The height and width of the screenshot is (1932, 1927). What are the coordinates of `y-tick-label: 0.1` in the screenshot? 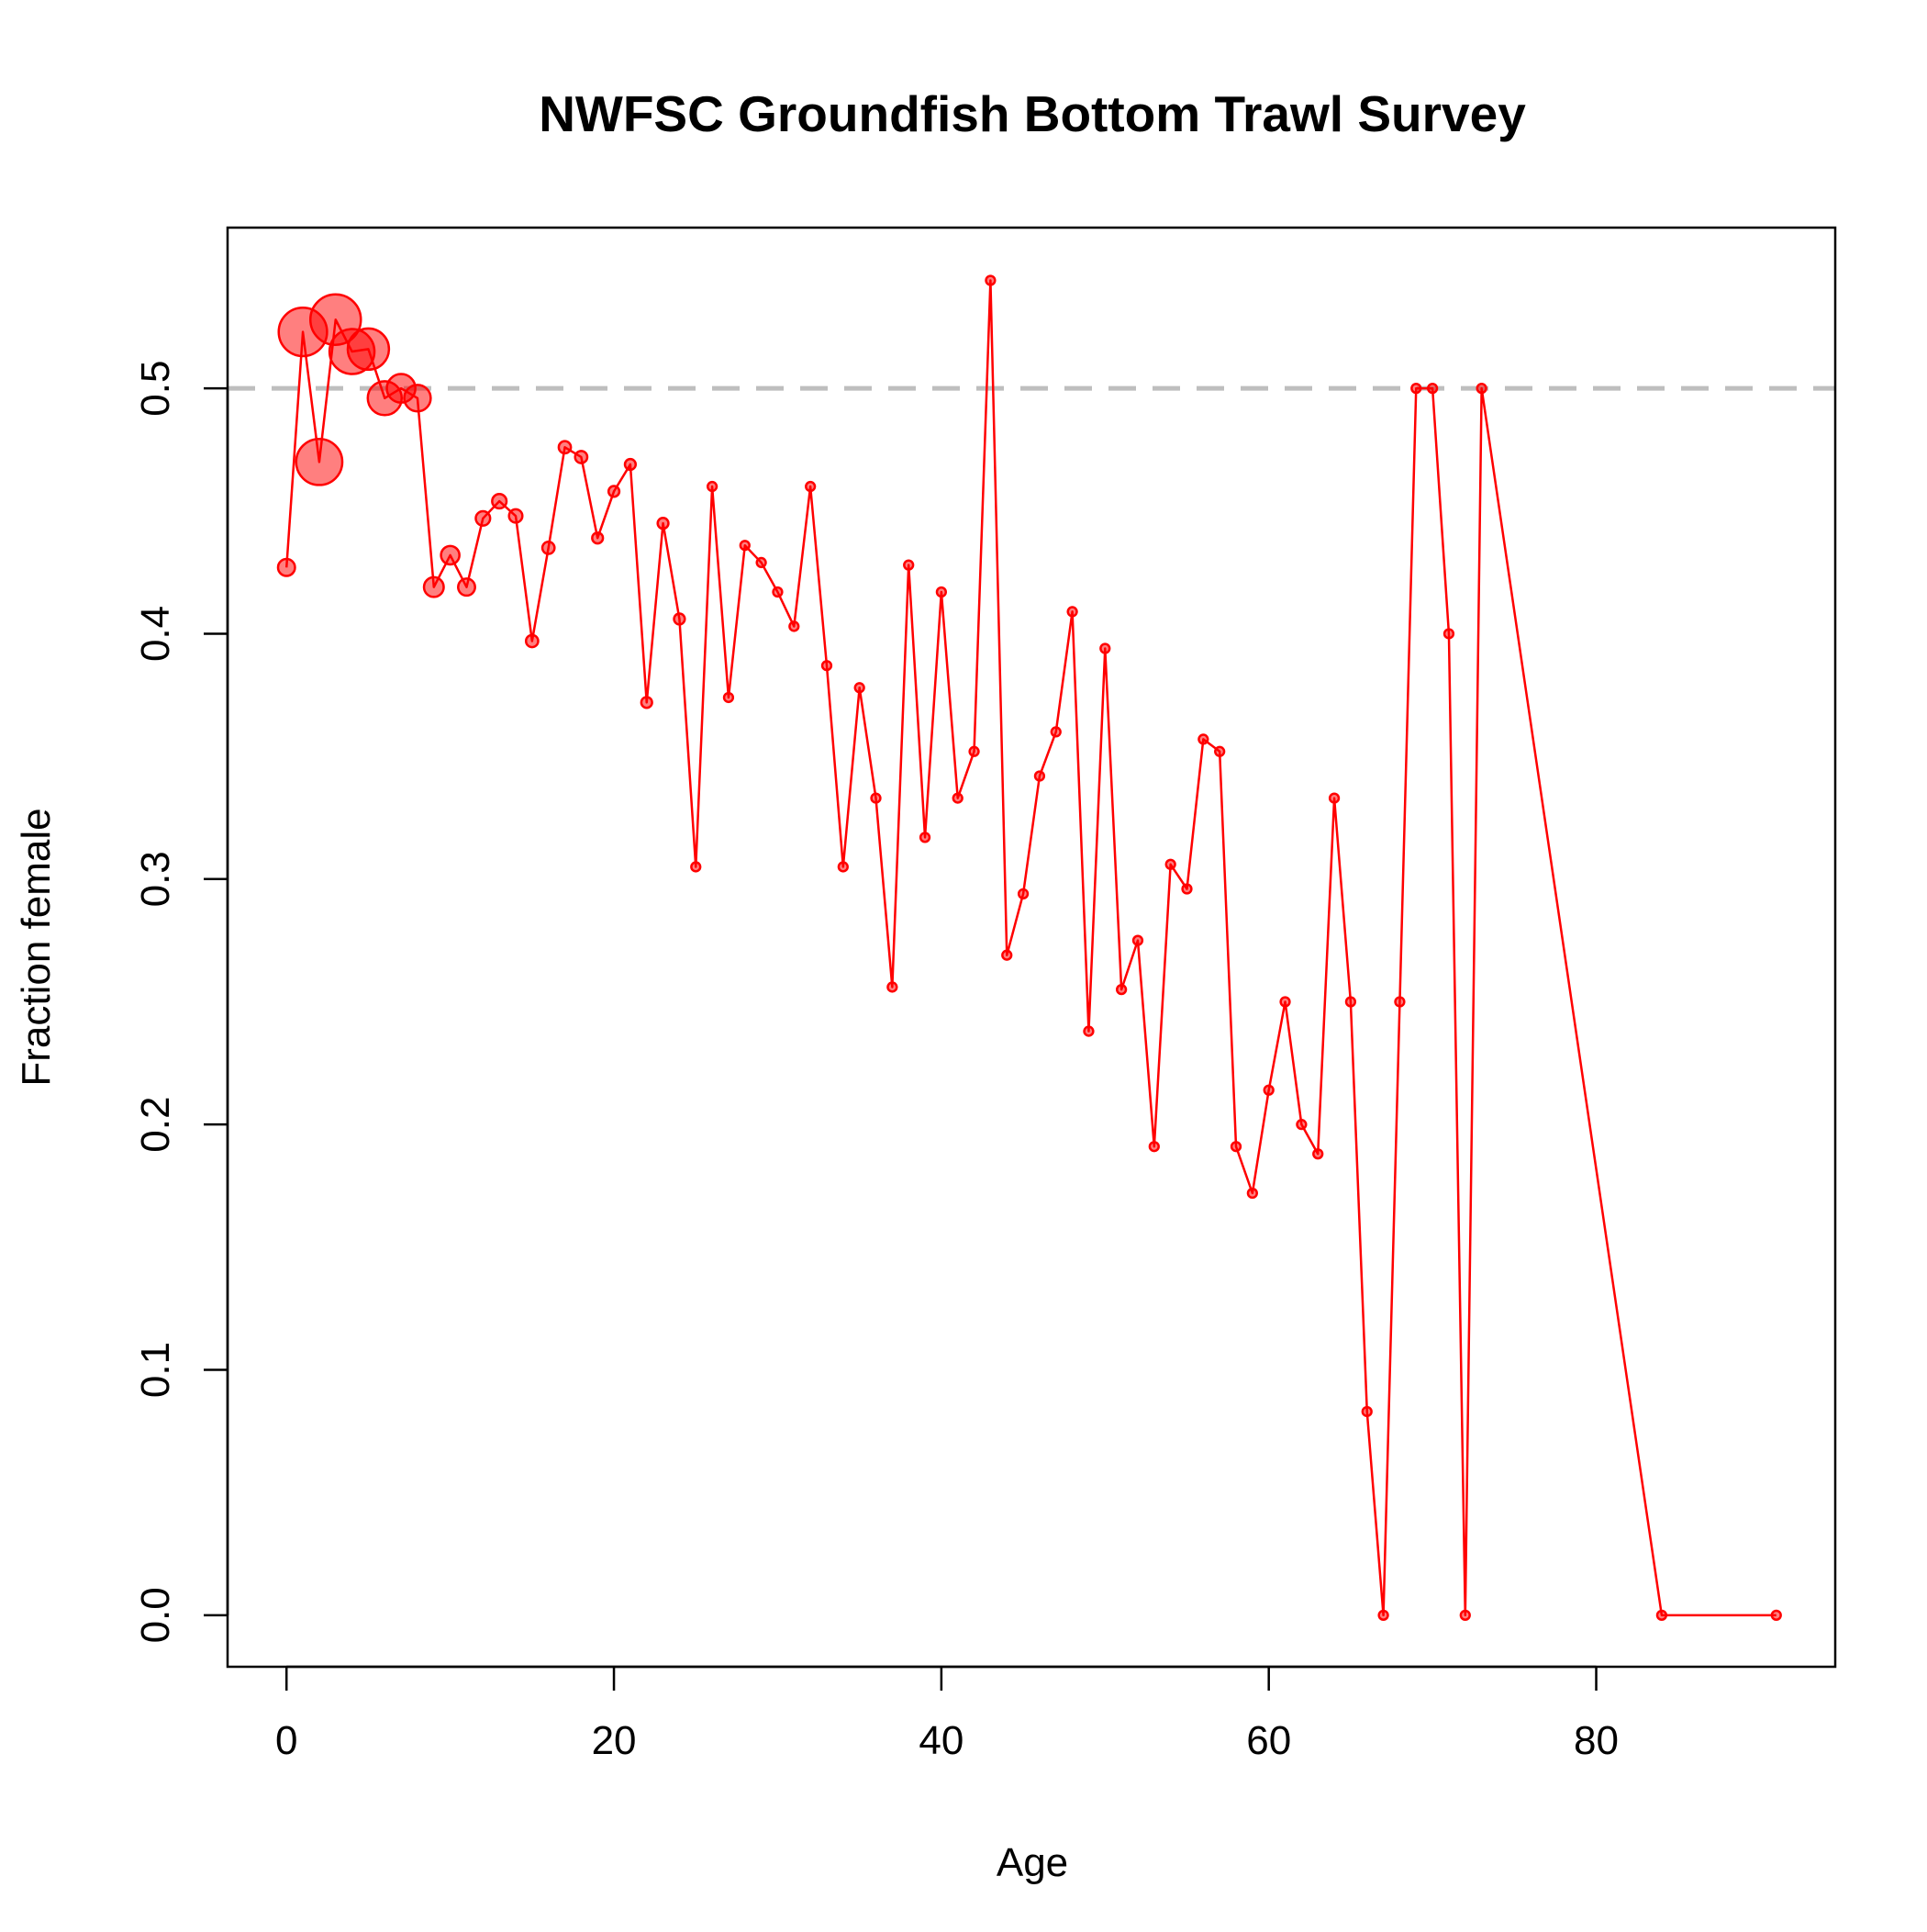 It's located at (155, 1370).